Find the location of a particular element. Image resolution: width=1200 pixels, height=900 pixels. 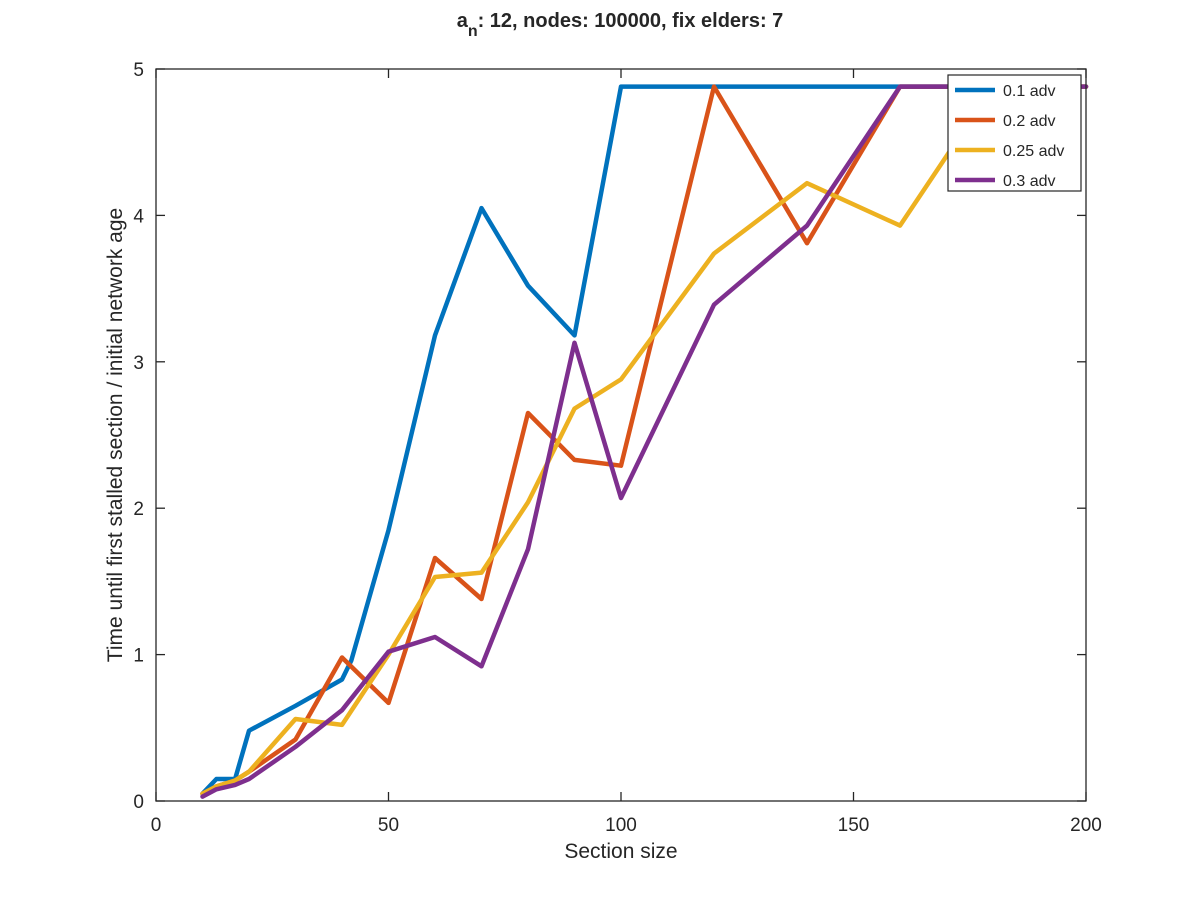

title-subscript: n is located at coordinates (473, 31).